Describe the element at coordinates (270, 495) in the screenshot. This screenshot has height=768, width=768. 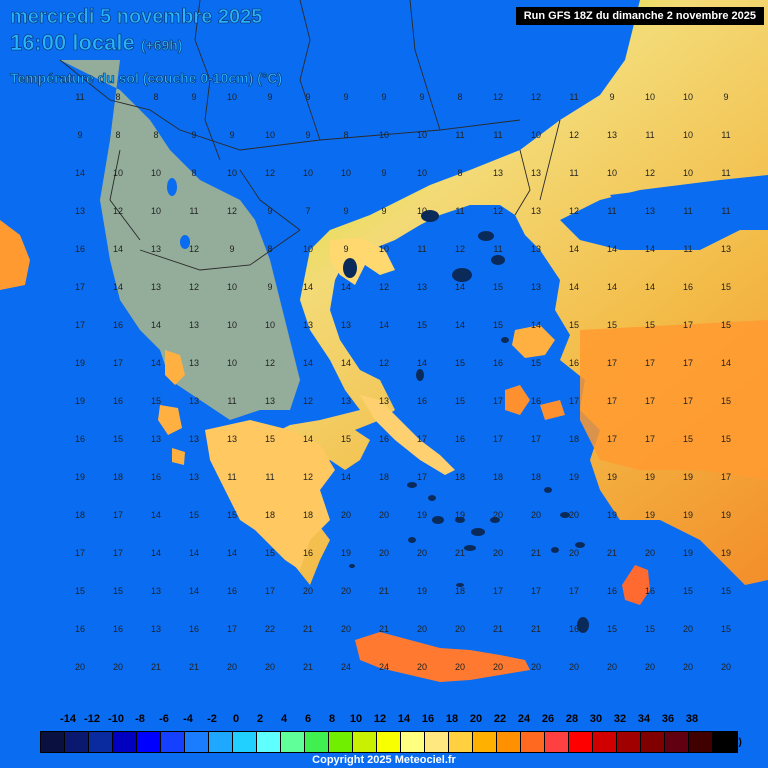
I see `peloponnese` at that location.